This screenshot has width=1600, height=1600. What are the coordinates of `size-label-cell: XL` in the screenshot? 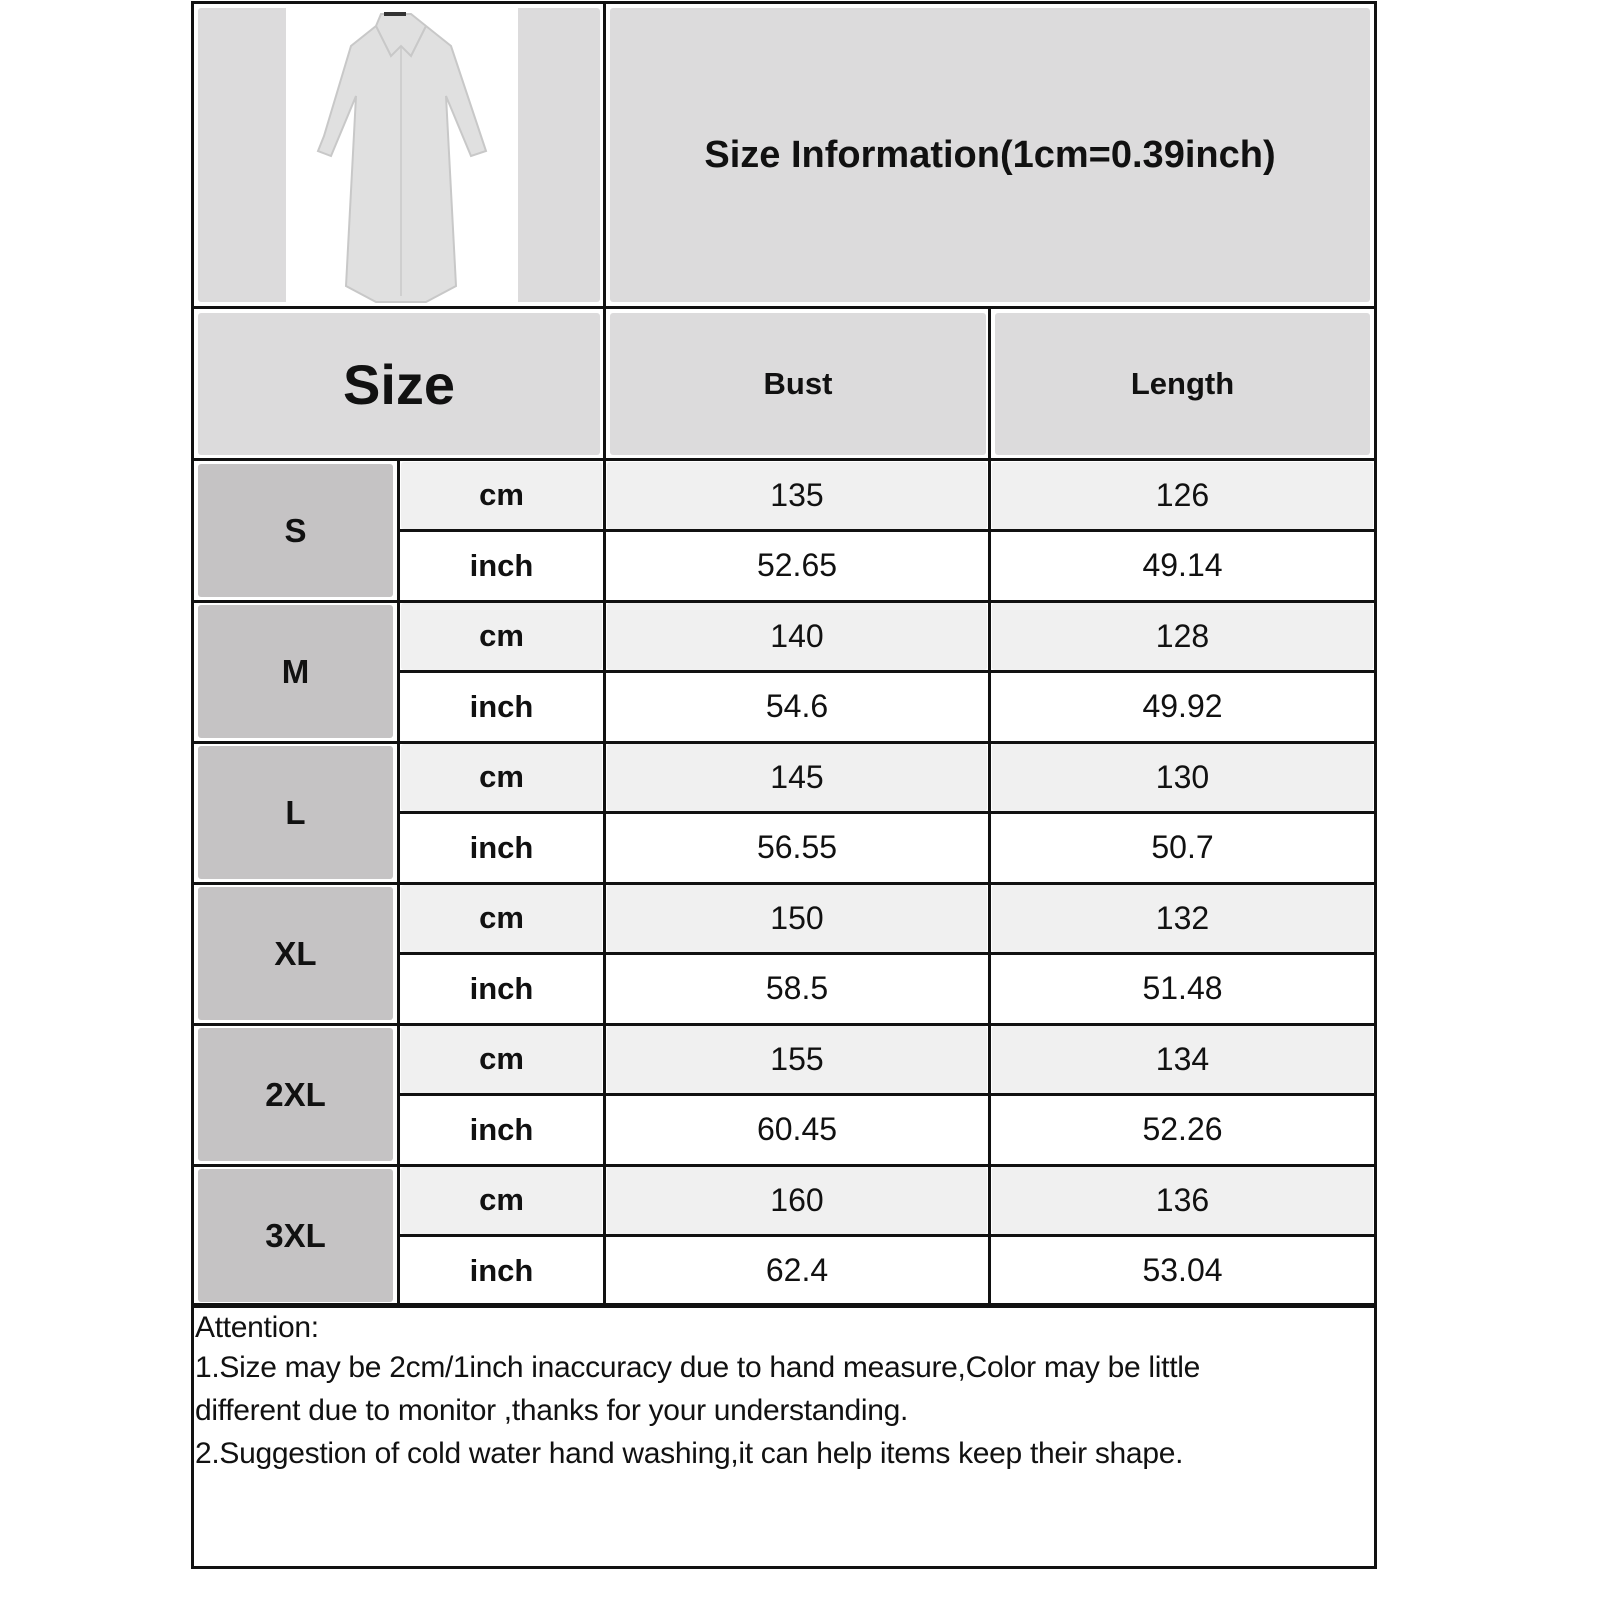 It's located at (295, 953).